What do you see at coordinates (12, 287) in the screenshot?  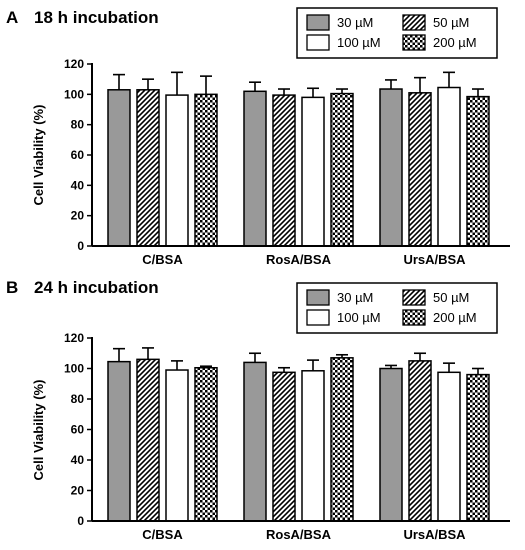 I see `panel-letter: B` at bounding box center [12, 287].